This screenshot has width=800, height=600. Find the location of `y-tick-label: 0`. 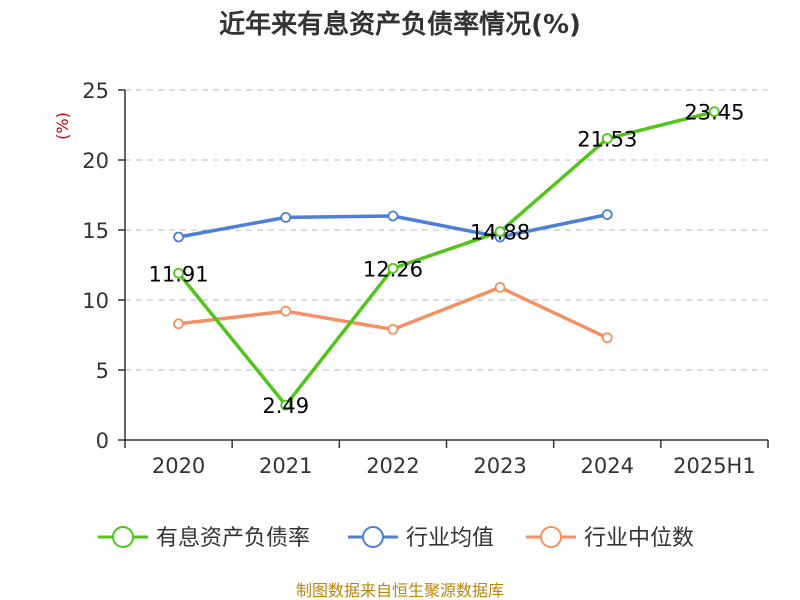

y-tick-label: 0 is located at coordinates (102, 441).